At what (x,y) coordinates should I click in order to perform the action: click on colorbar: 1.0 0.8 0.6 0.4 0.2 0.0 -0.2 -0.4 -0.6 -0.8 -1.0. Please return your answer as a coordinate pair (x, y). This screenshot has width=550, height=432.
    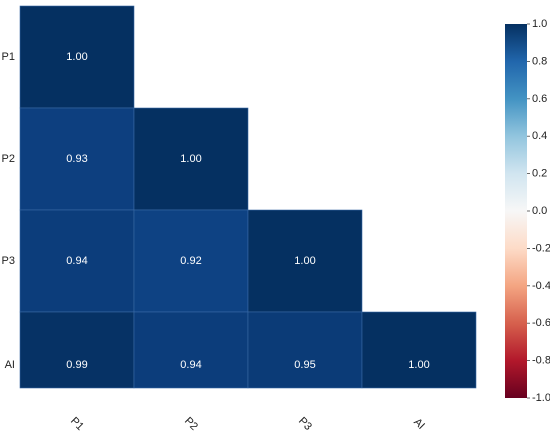
    Looking at the image, I should click on (527, 211).